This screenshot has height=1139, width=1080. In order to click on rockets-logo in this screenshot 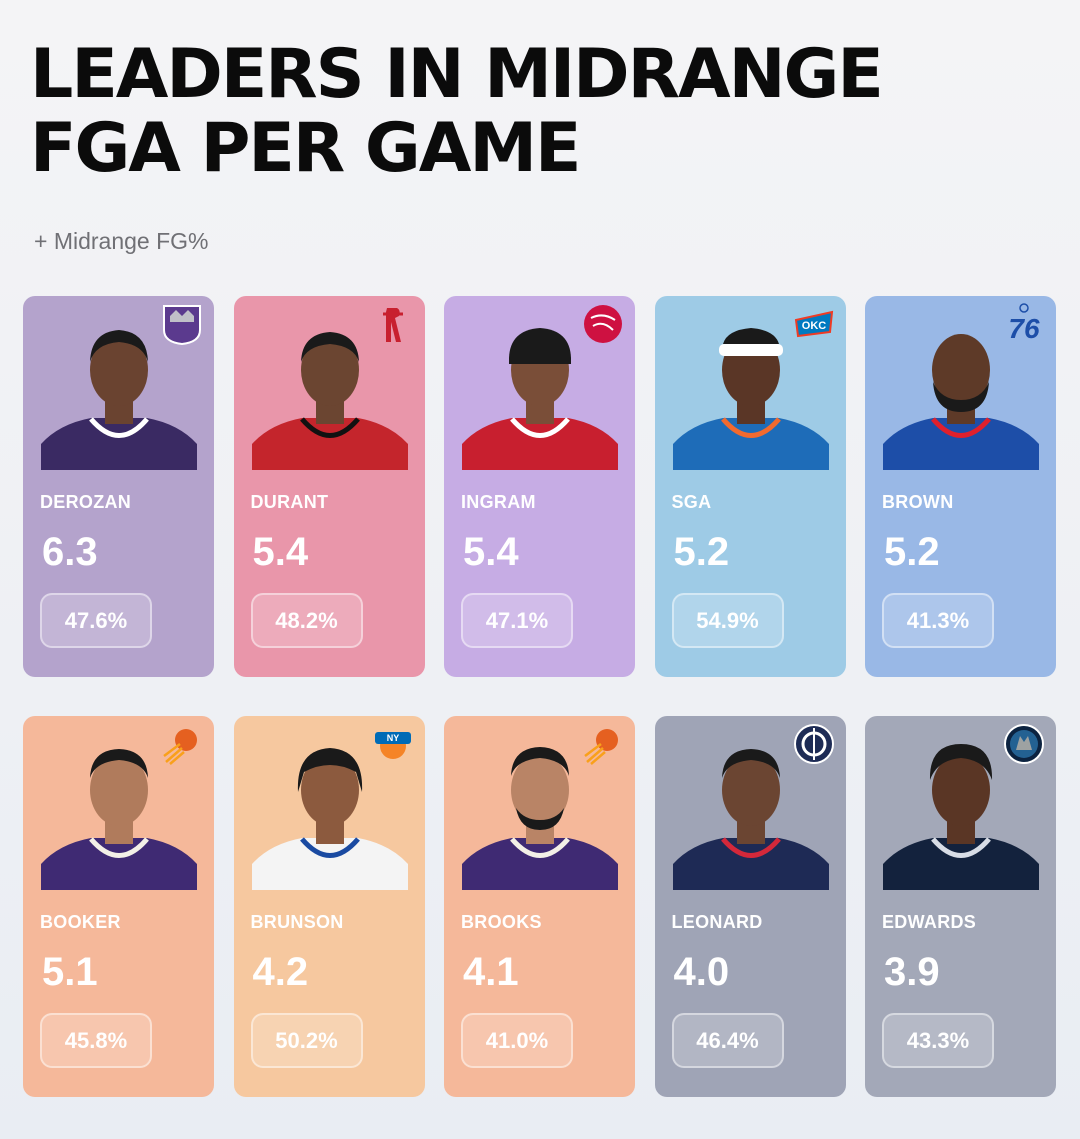, I will do `click(392, 325)`.